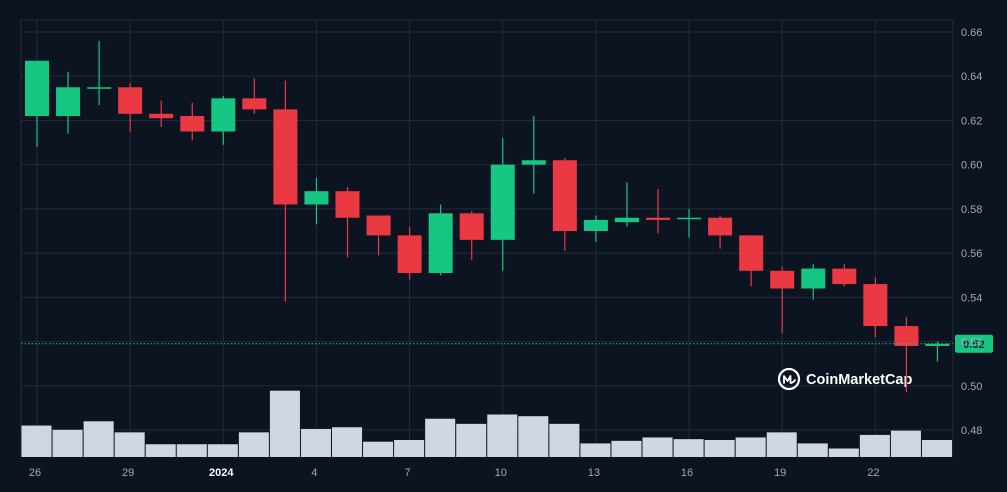 The height and width of the screenshot is (492, 1007). What do you see at coordinates (408, 473) in the screenshot?
I see `x-tick-label: 7` at bounding box center [408, 473].